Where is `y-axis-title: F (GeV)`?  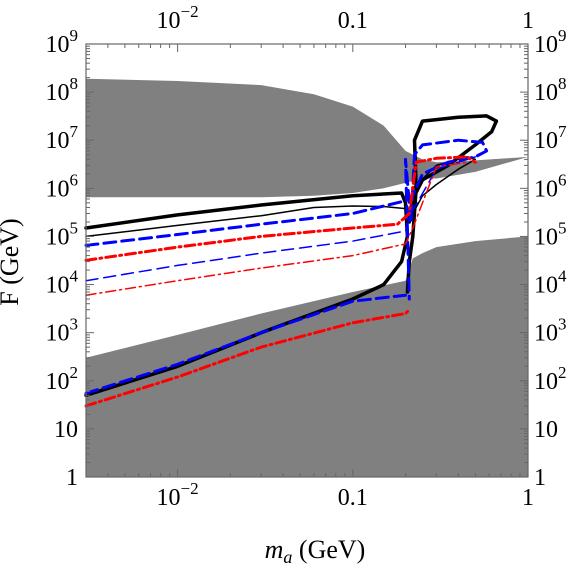
y-axis-title: F (GeV) is located at coordinates (12, 261).